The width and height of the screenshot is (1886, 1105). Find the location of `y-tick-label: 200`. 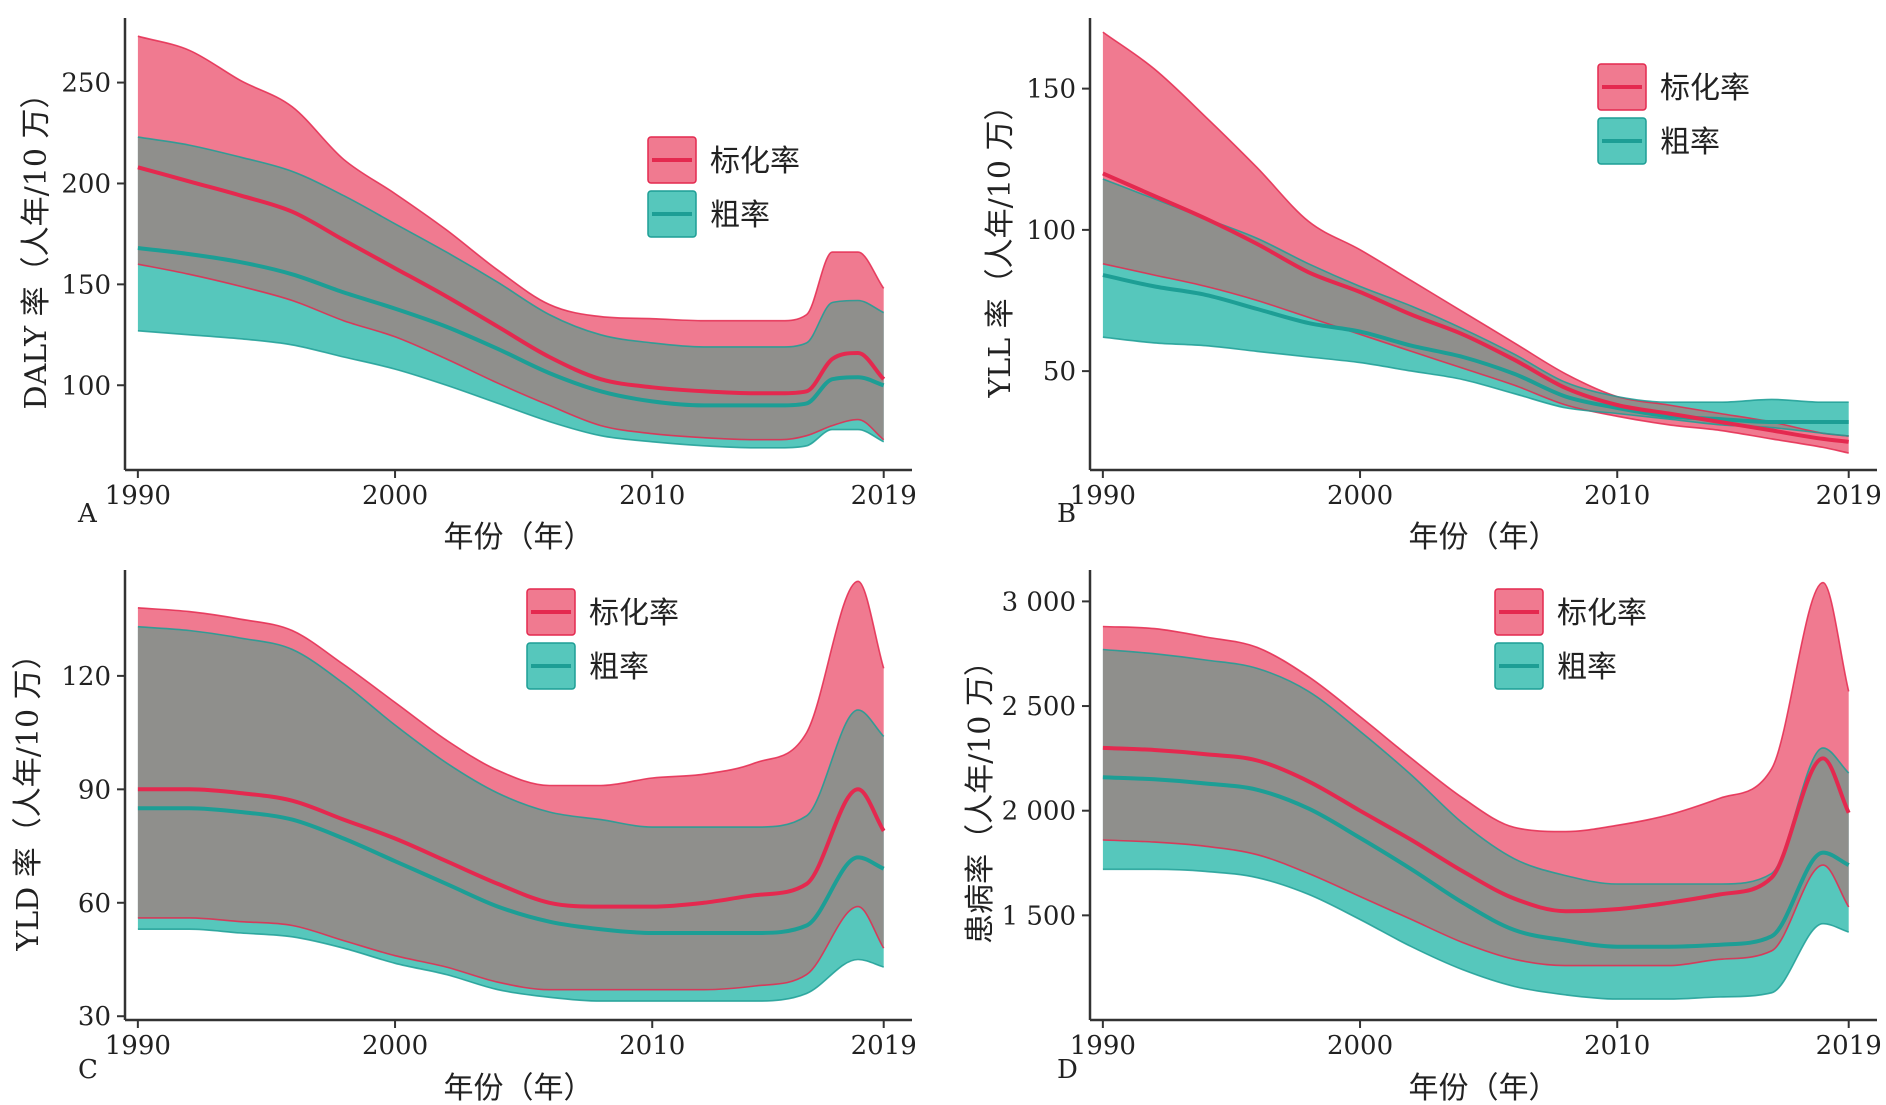

y-tick-label: 200 is located at coordinates (86, 184).